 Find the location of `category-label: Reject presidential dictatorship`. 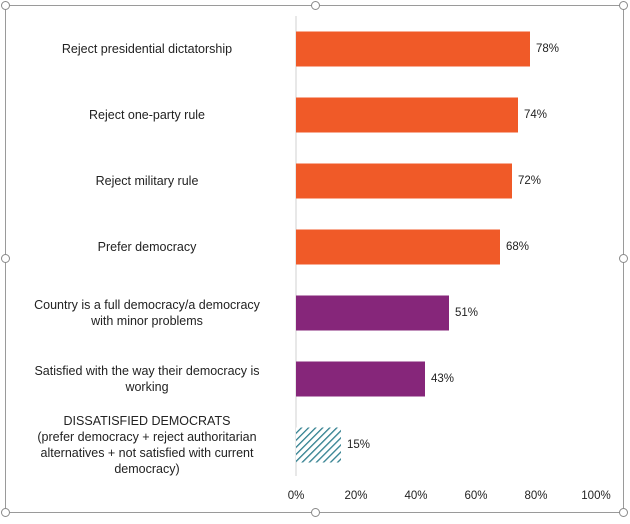

category-label: Reject presidential dictatorship is located at coordinates (147, 49).